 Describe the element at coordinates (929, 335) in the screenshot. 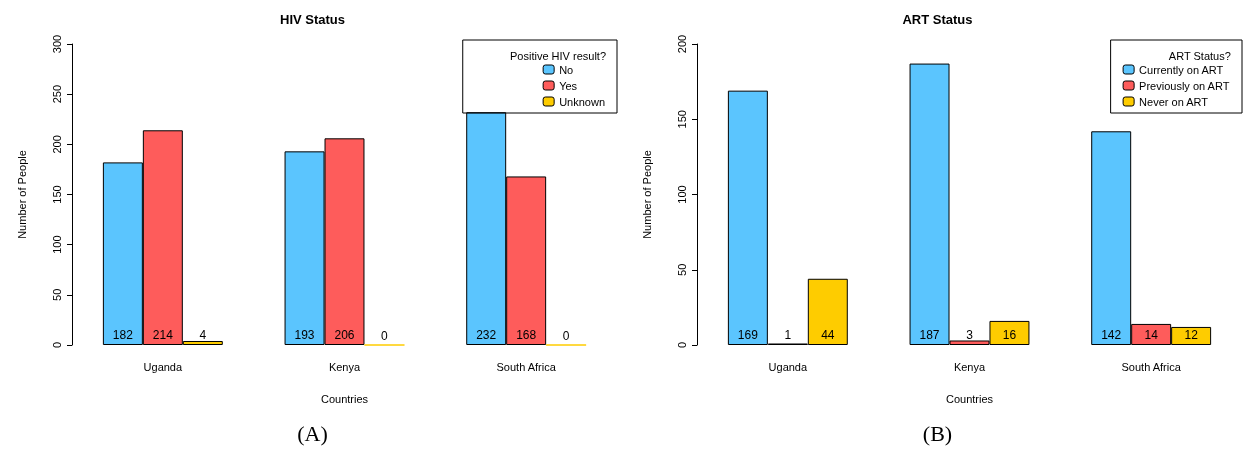

I see `data-label: 187` at that location.